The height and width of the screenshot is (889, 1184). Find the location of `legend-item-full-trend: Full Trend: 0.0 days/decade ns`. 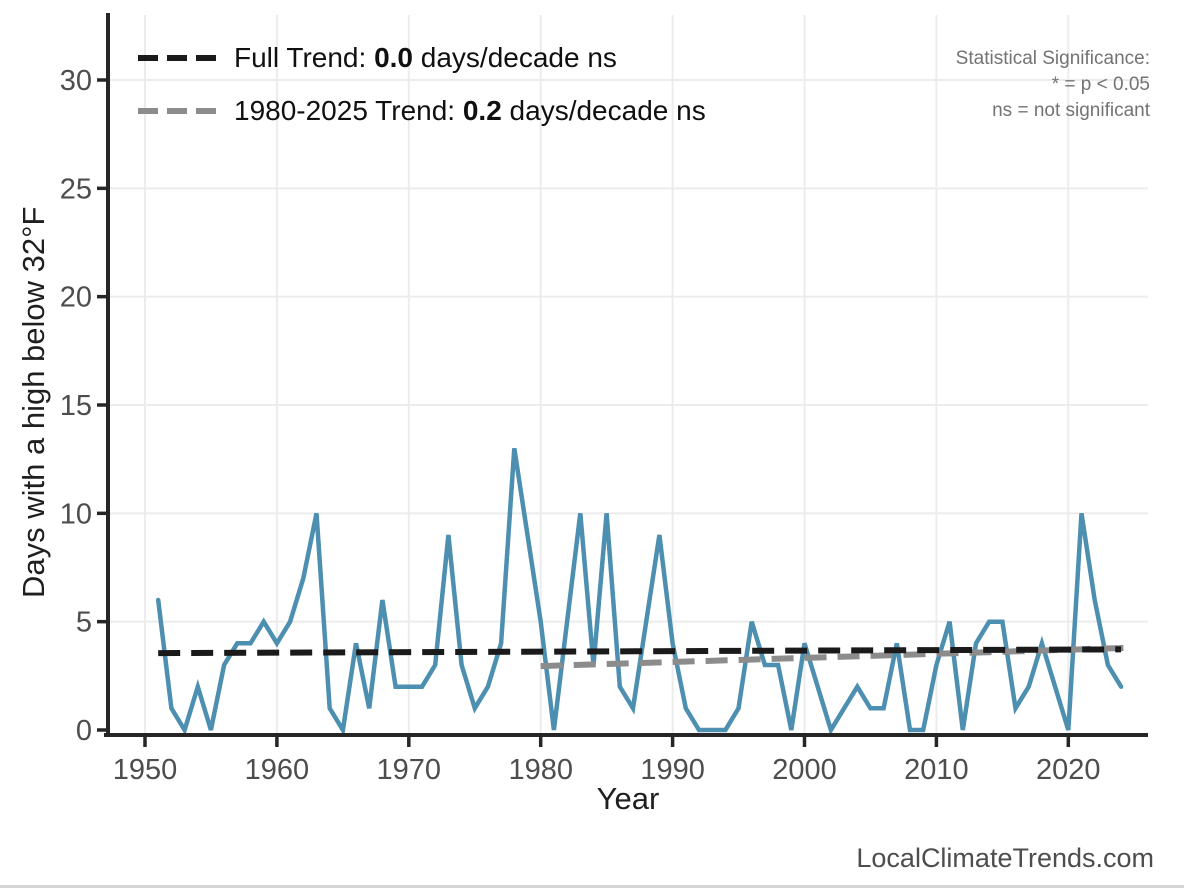

legend-item-full-trend: Full Trend: 0.0 days/decade ns is located at coordinates (422, 58).